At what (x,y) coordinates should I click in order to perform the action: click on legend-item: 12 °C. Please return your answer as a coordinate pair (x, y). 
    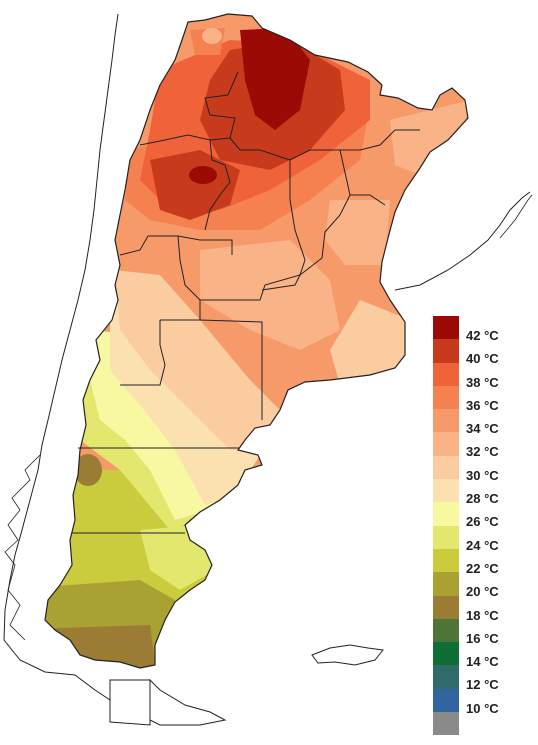
    Looking at the image, I should click on (483, 678).